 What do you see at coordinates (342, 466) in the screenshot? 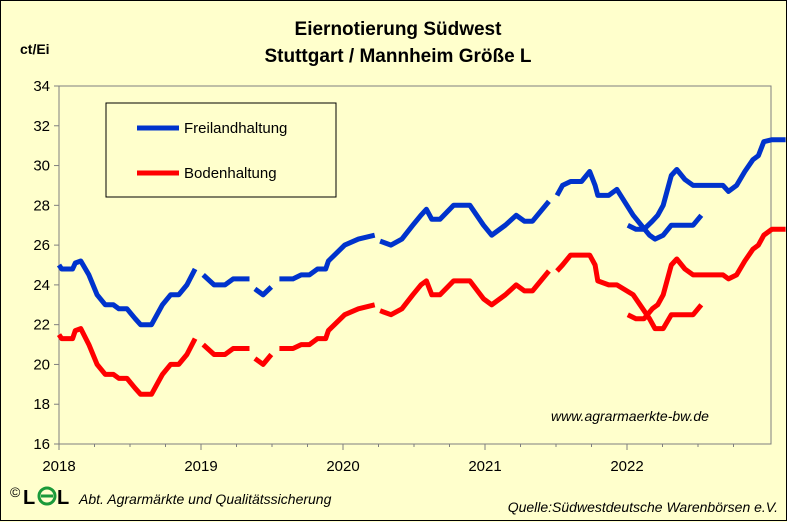
I see `x-tick-label: 2020` at bounding box center [342, 466].